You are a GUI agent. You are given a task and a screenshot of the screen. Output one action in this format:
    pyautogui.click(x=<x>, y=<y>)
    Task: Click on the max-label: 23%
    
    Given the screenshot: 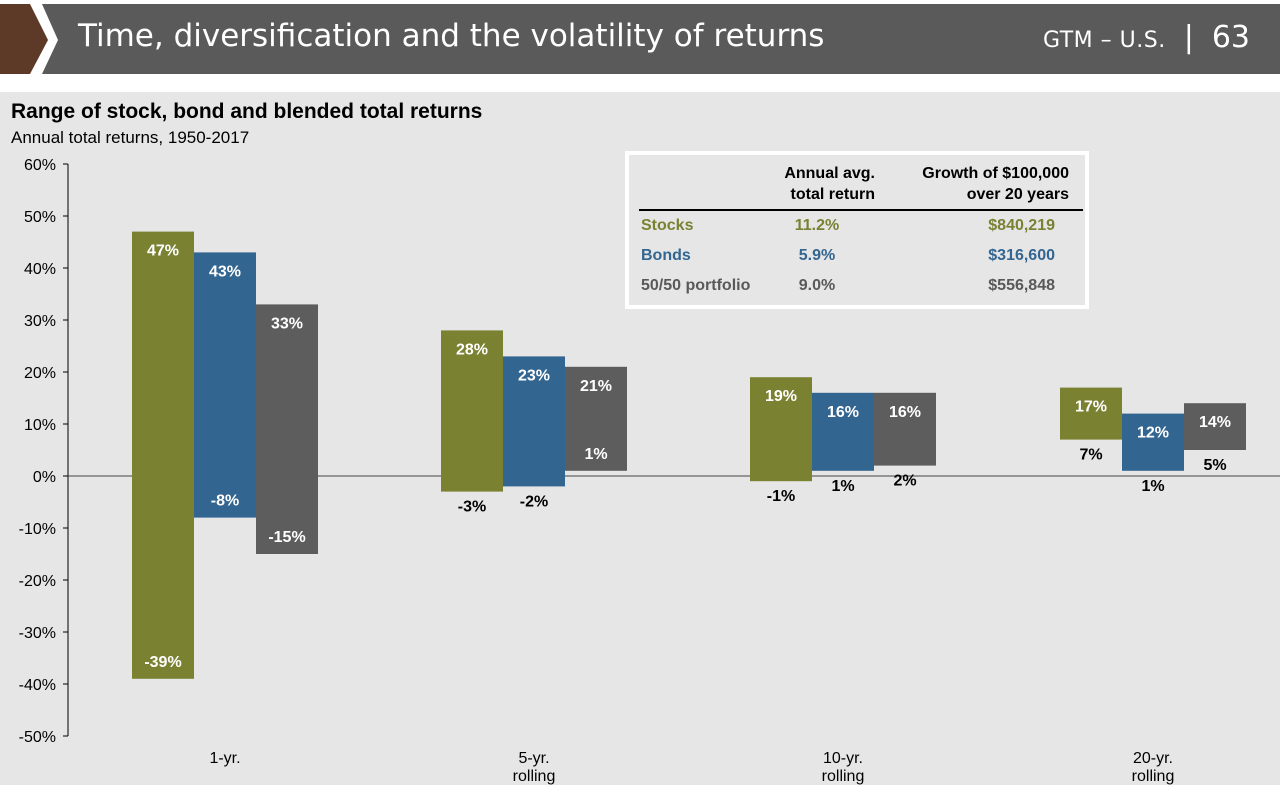 What is the action you would take?
    pyautogui.click(x=534, y=375)
    